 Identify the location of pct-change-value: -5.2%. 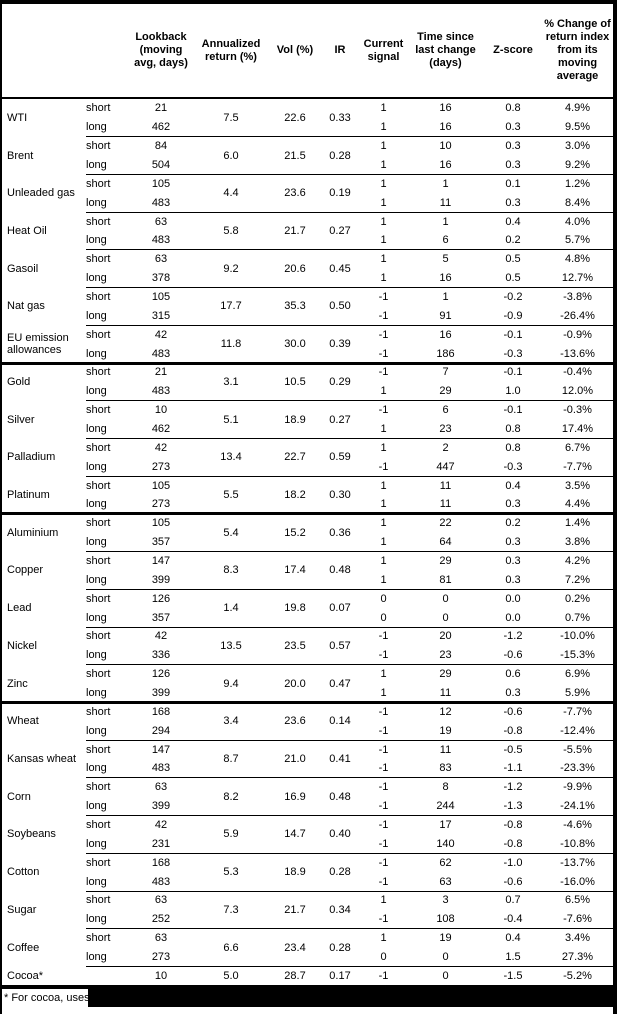
(577, 975).